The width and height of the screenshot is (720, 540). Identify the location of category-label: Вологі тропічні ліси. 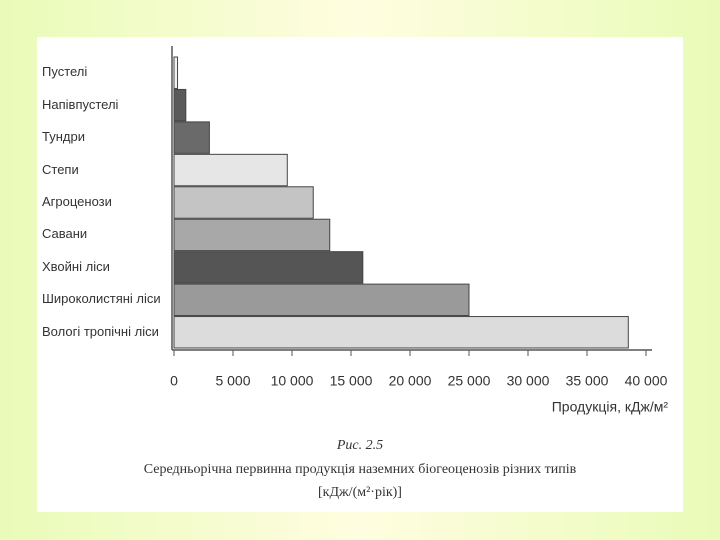
(100, 331).